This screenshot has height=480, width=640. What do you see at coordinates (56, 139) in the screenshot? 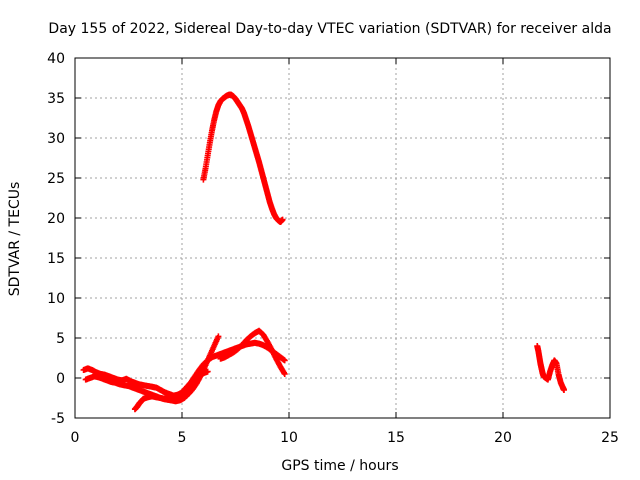
I see `y-tick-label: 30` at bounding box center [56, 139].